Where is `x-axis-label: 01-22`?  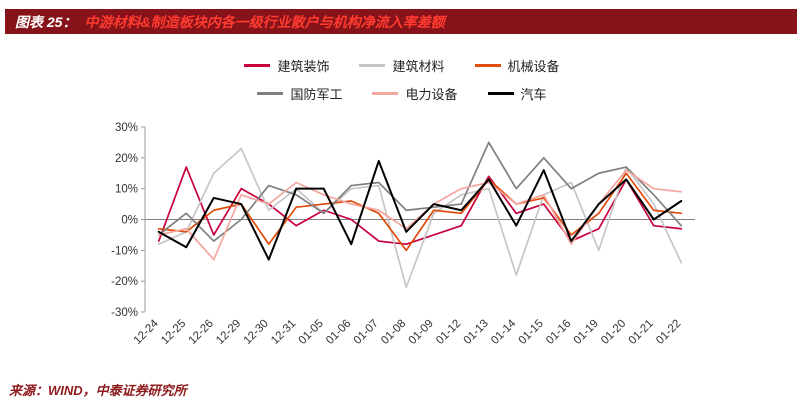 x-axis-label: 01-22 is located at coordinates (668, 332).